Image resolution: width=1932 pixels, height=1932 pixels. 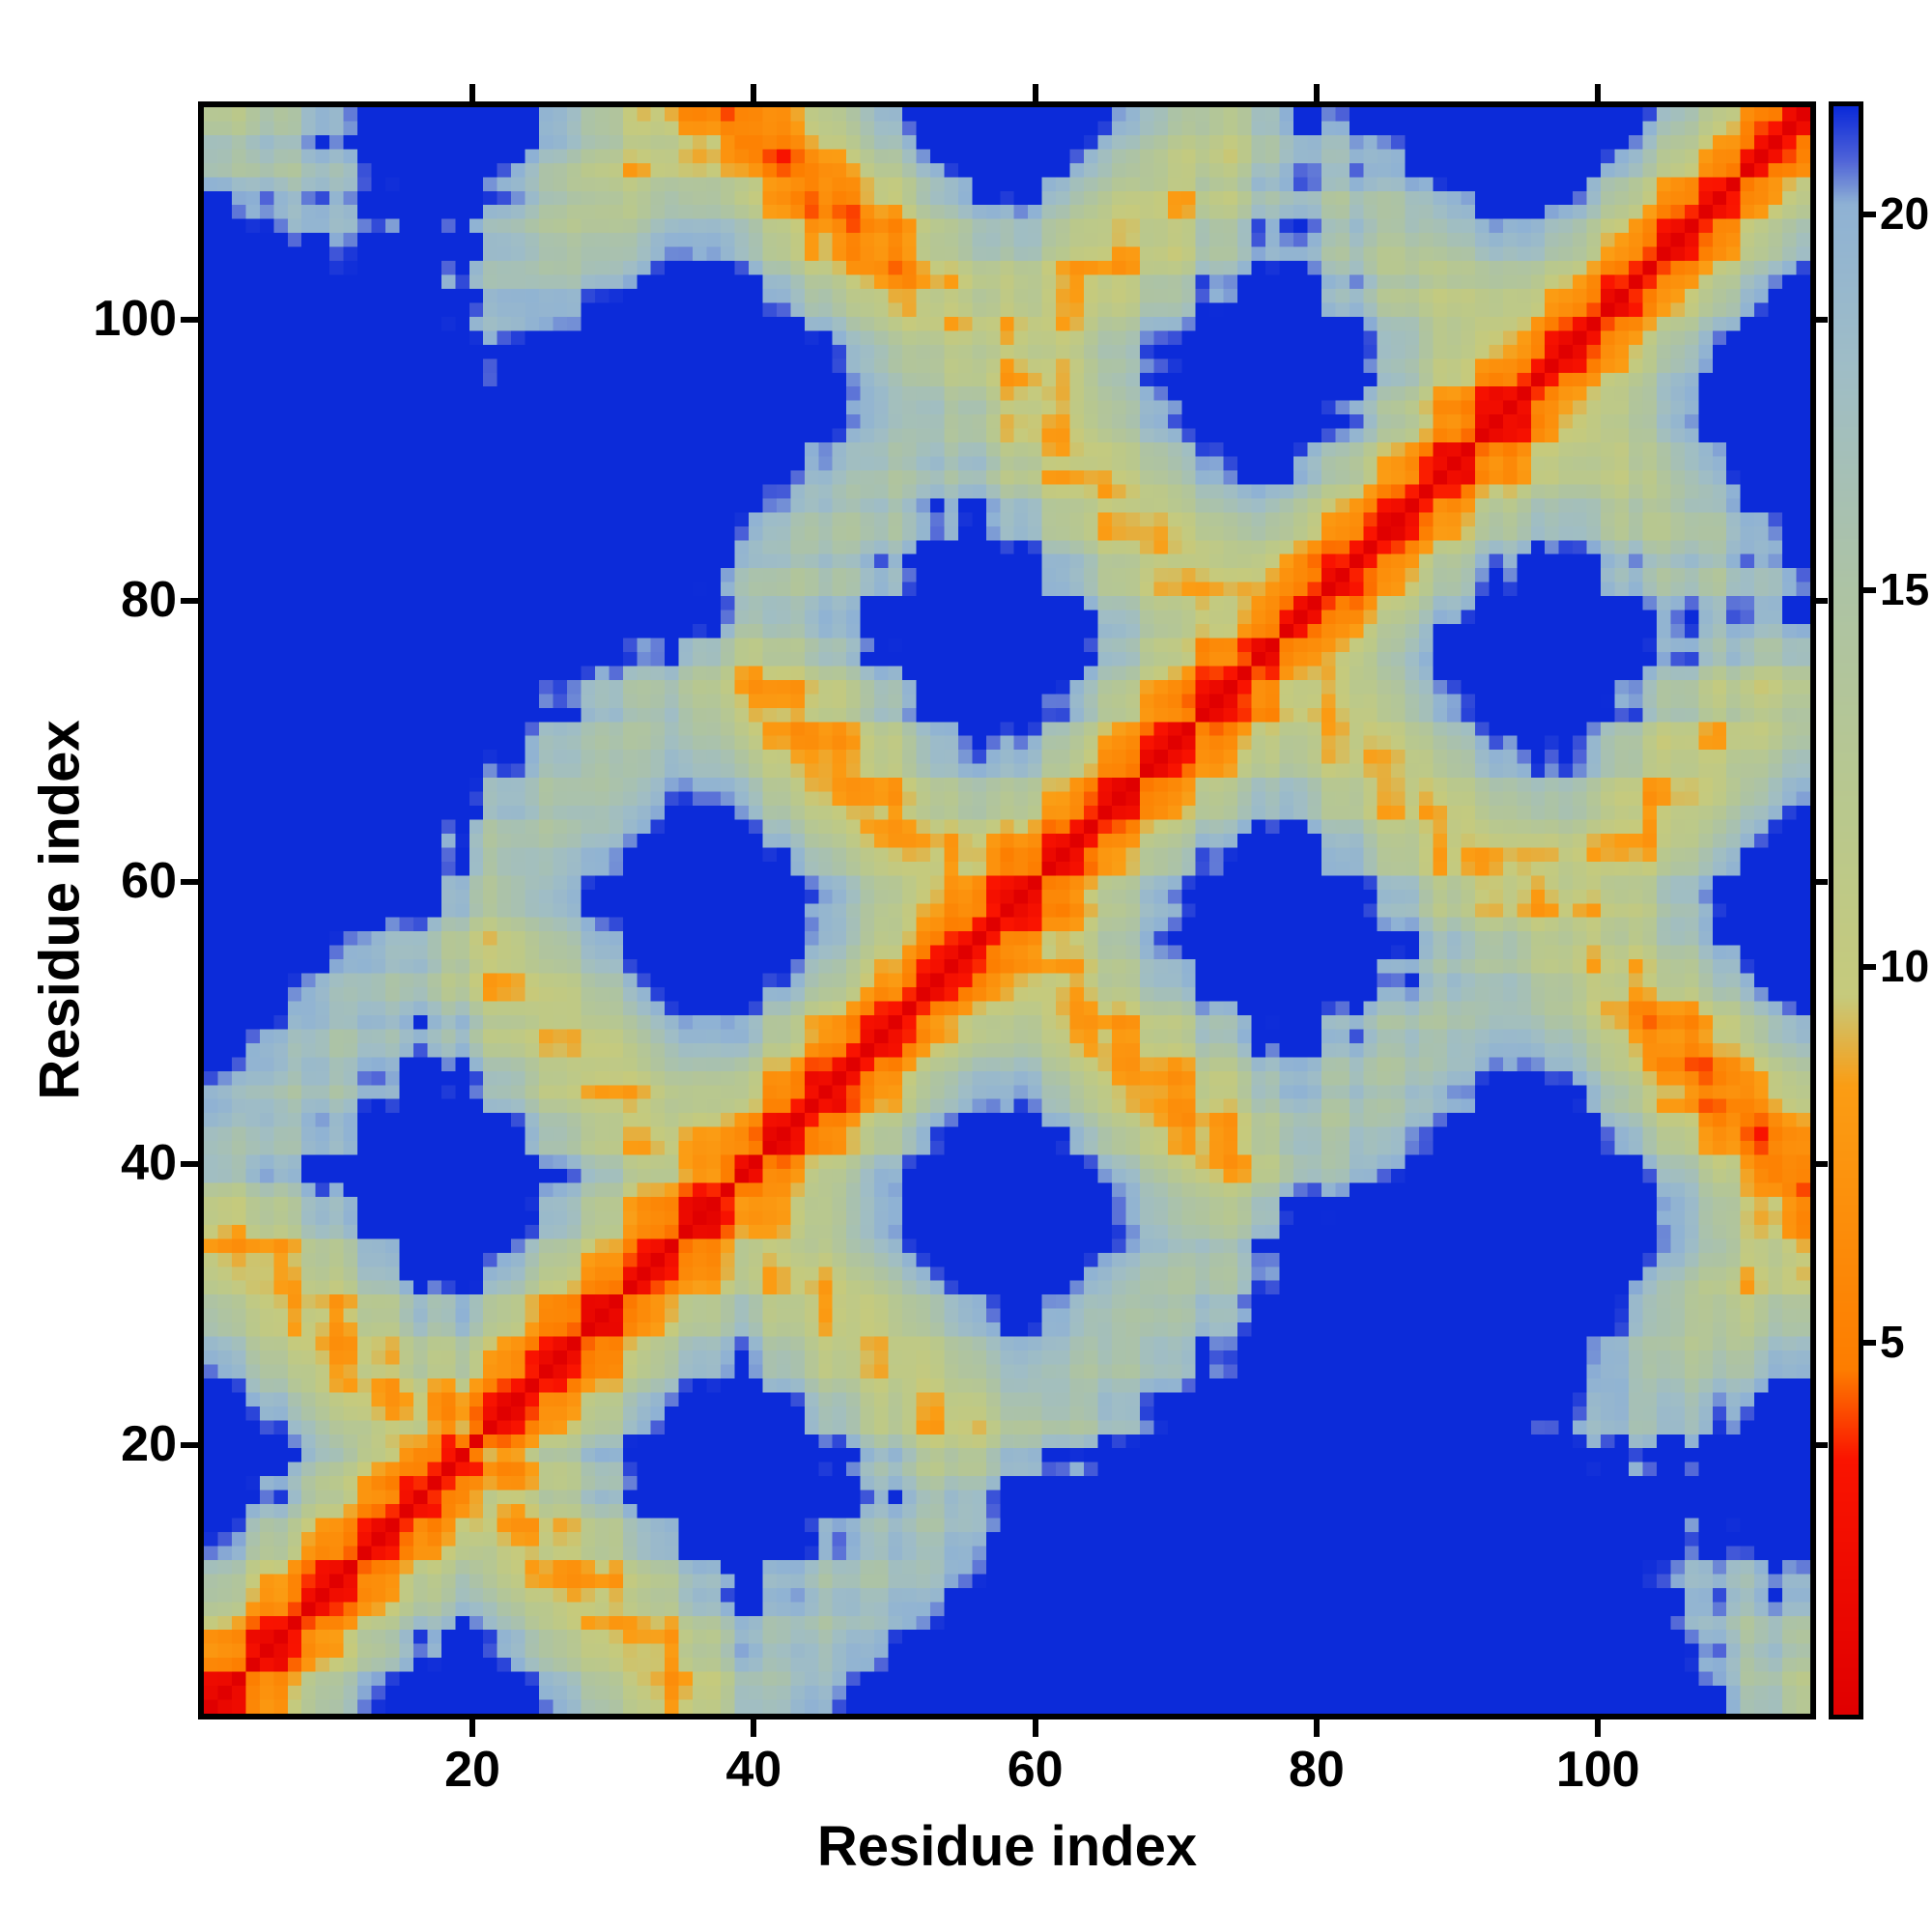 What do you see at coordinates (1905, 589) in the screenshot?
I see `colorbar-tick-label: 15` at bounding box center [1905, 589].